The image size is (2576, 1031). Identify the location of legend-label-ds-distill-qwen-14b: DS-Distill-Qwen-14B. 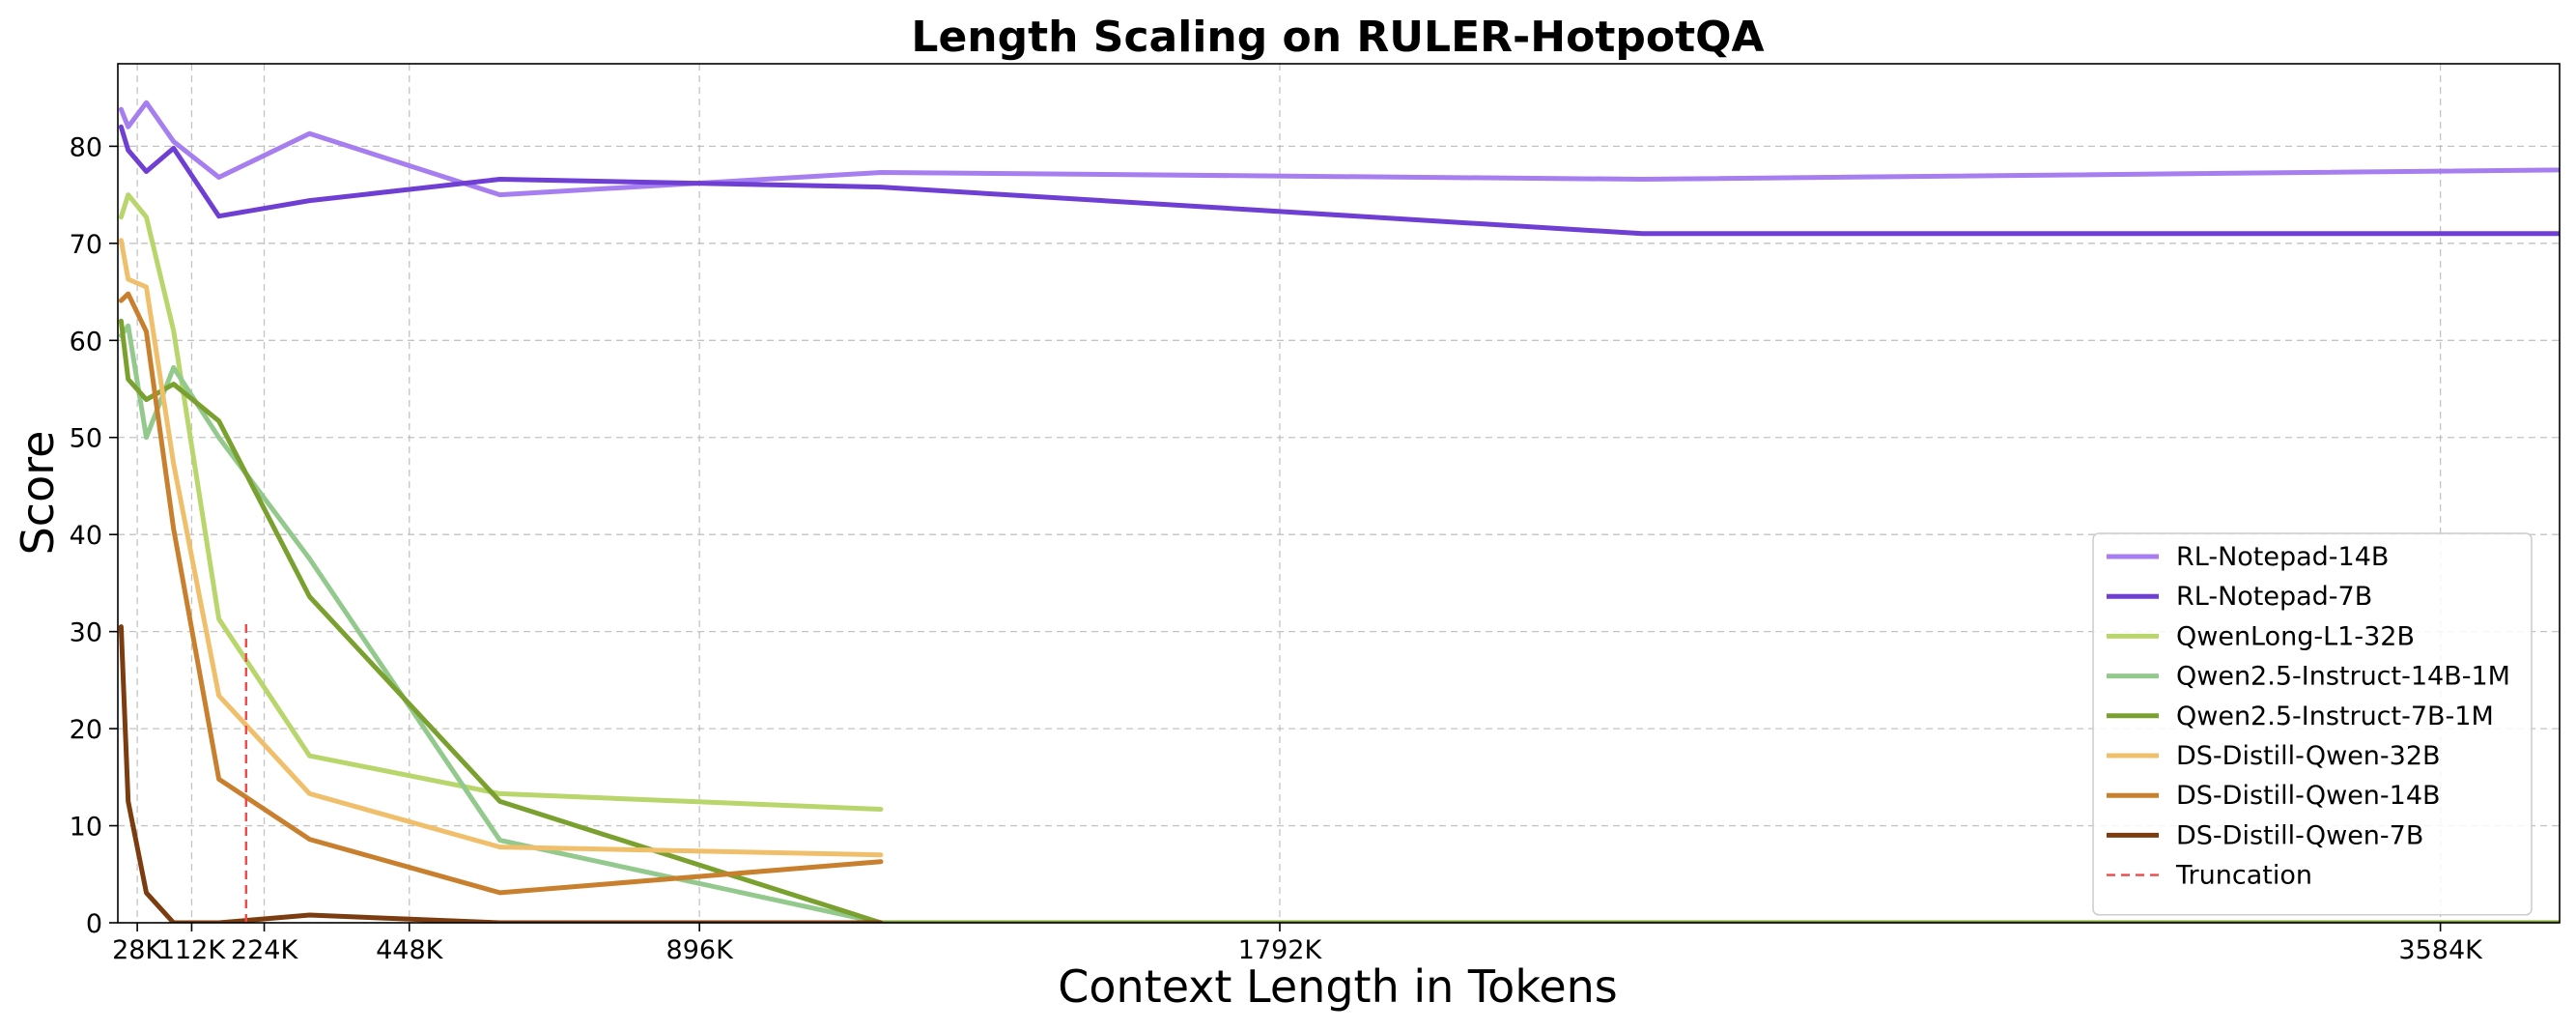
(2308, 796).